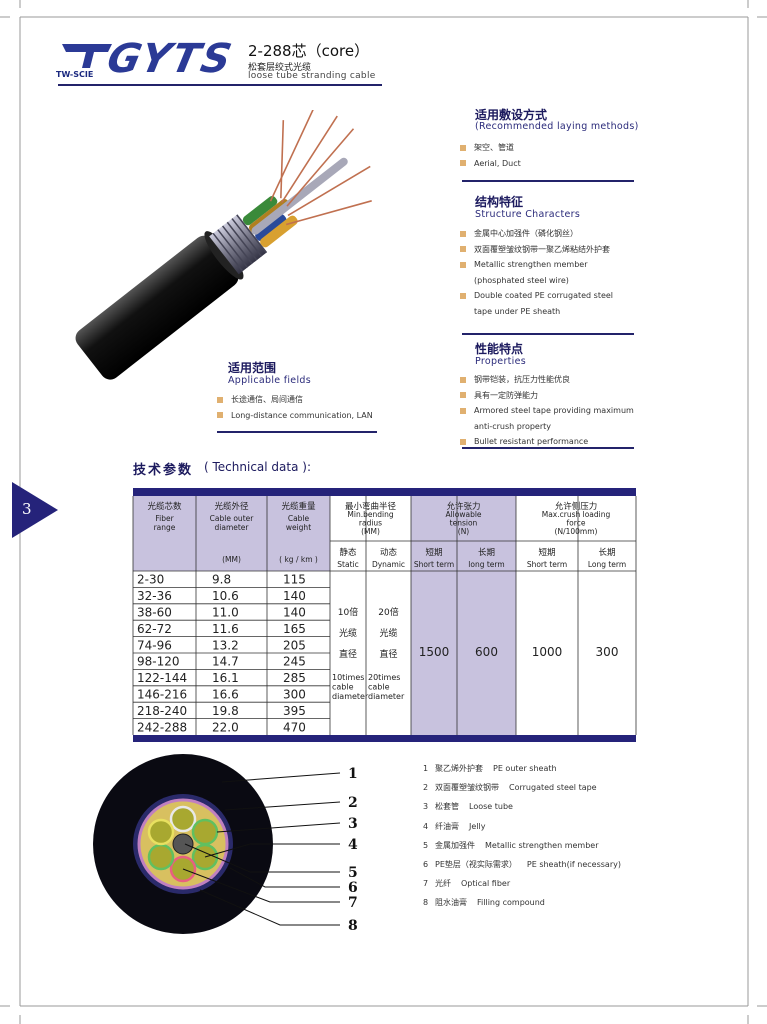 The width and height of the screenshot is (767, 1024). I want to click on group-header-en: (N), so click(464, 531).